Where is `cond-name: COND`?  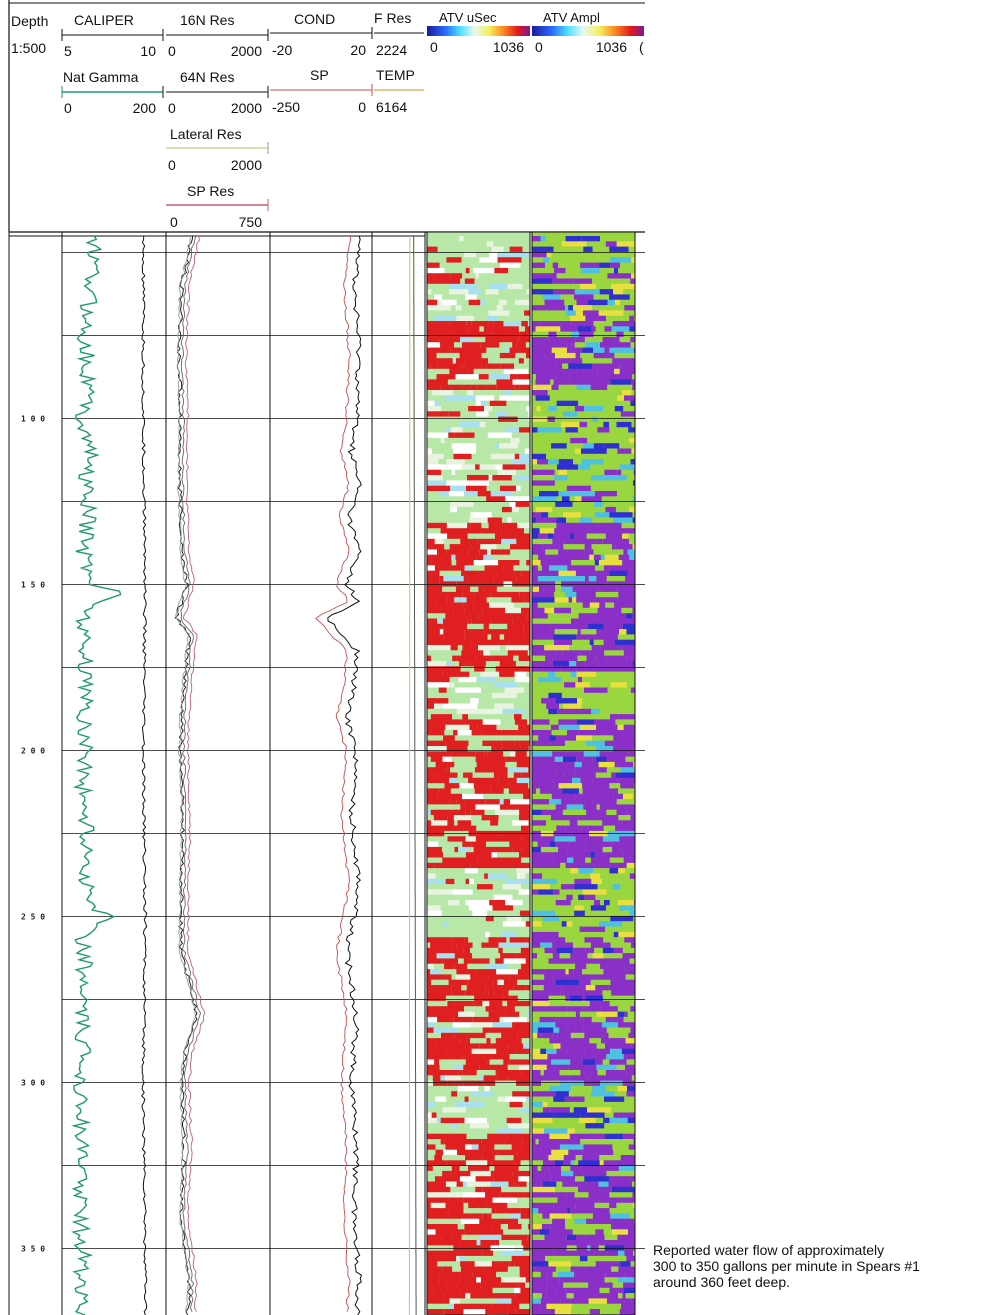
cond-name: COND is located at coordinates (314, 19).